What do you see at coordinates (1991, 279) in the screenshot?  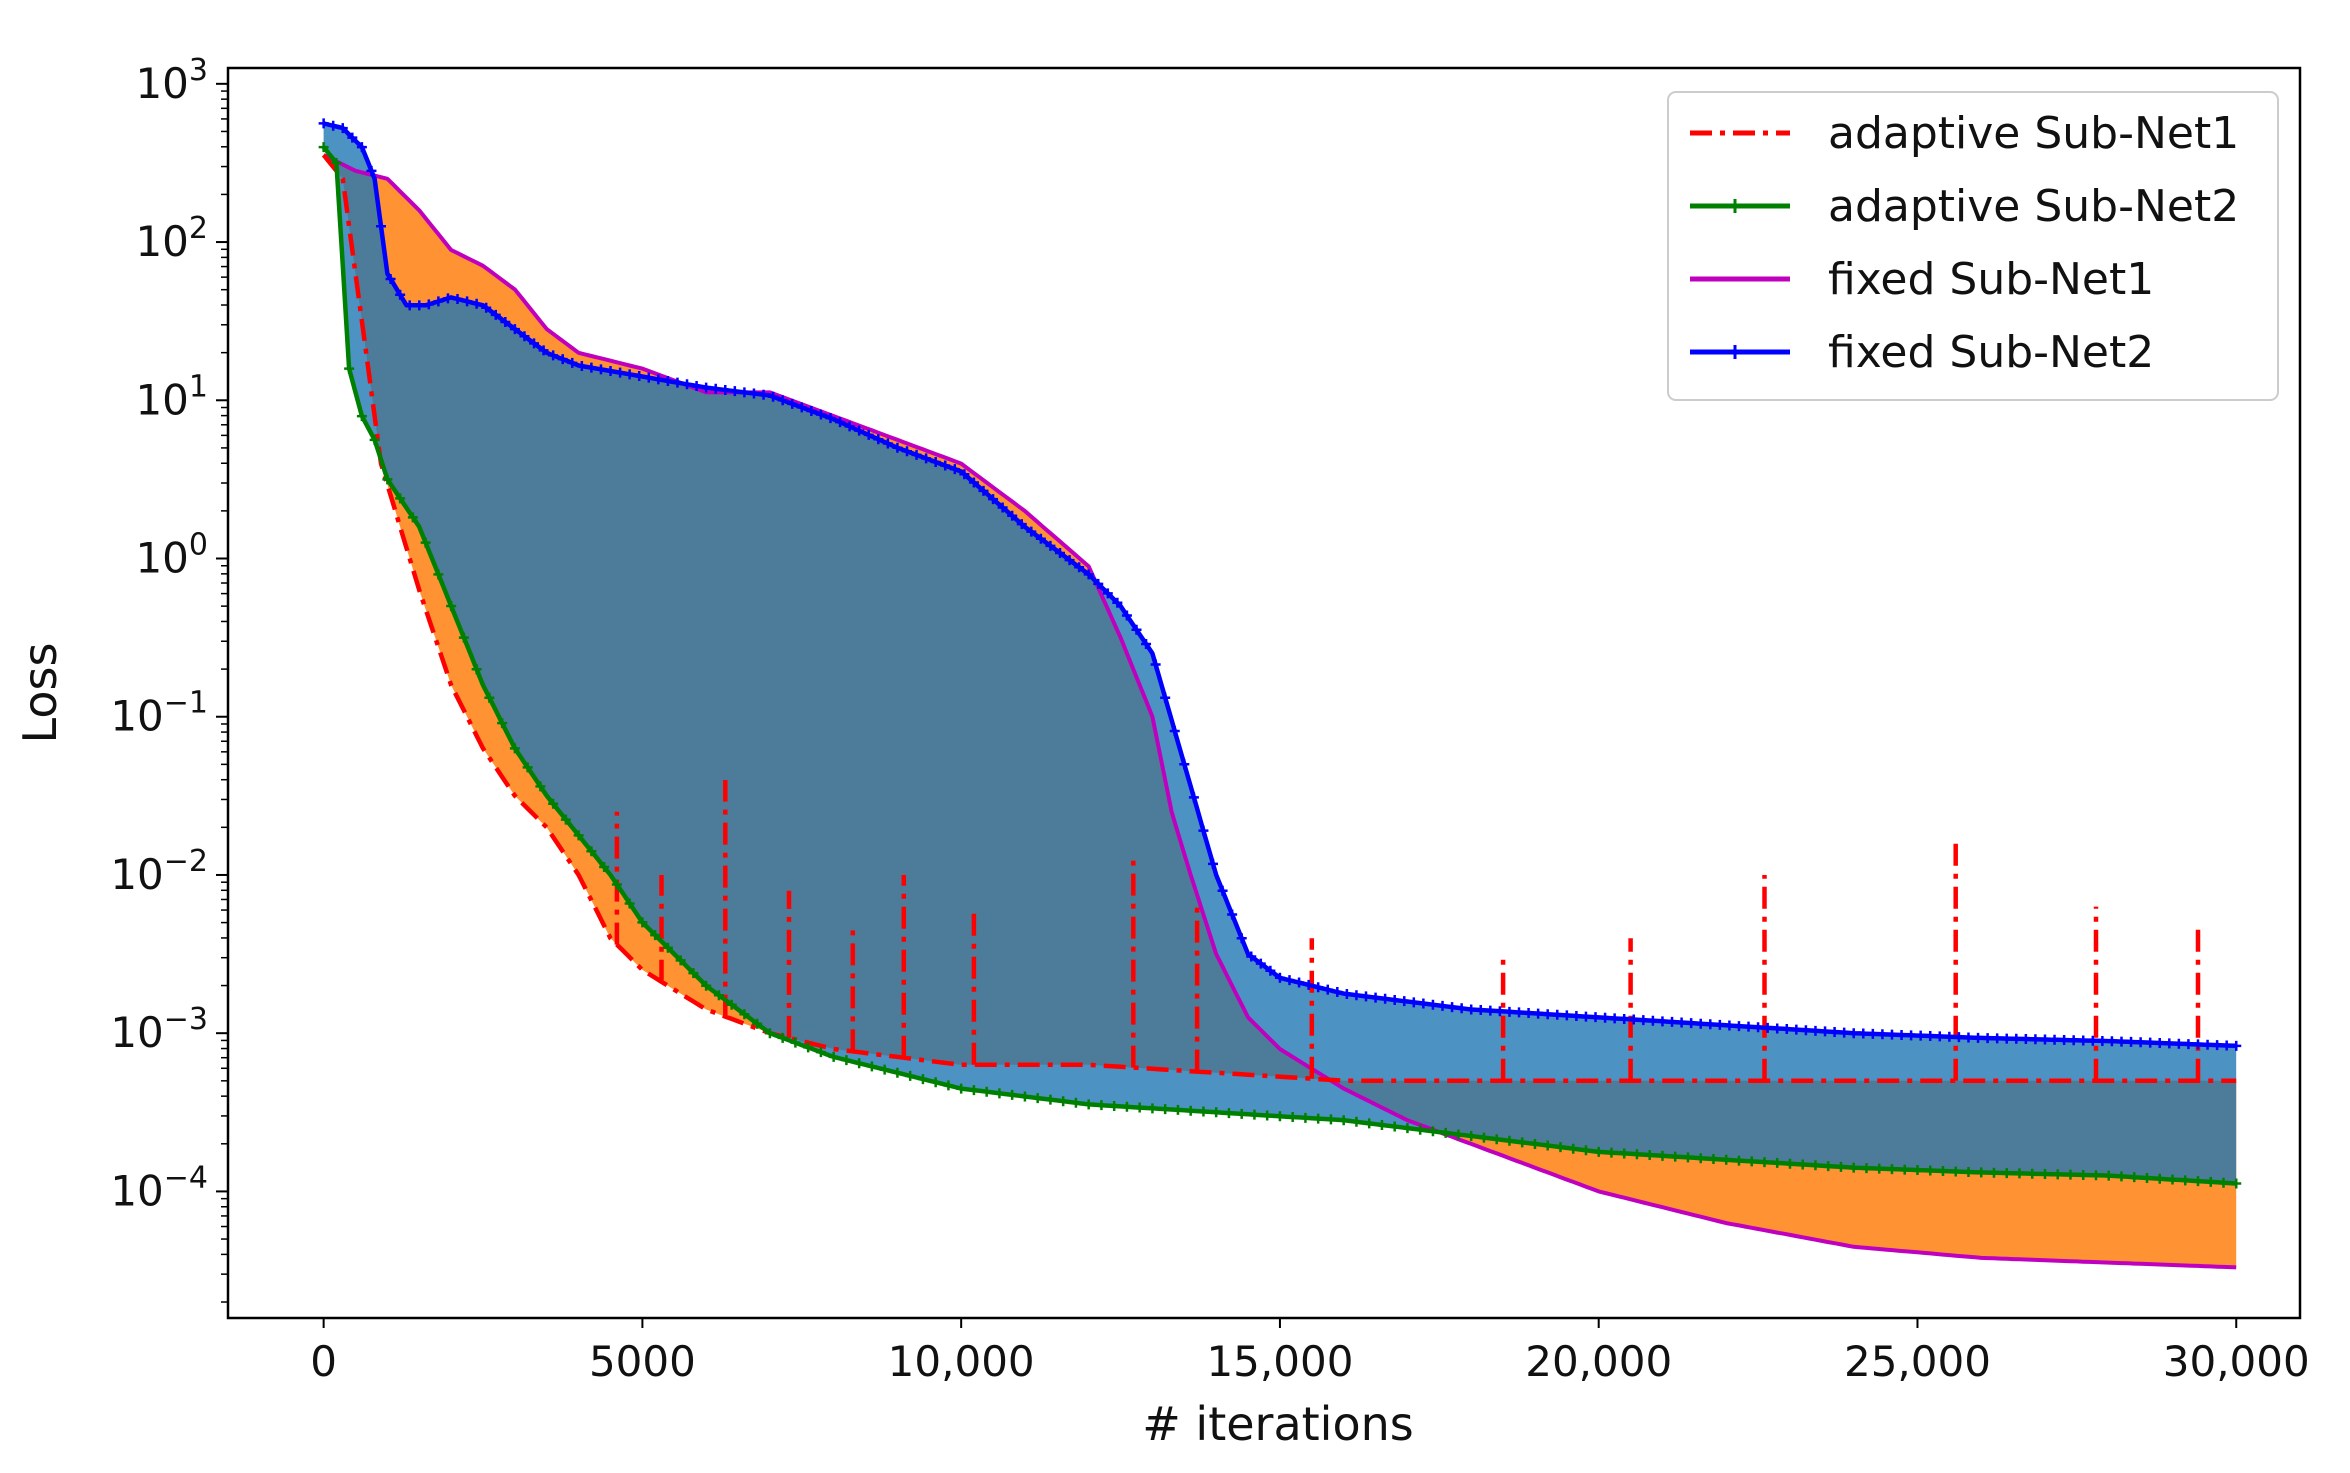 I see `legend-label-fixed-sub-net1: fixed Sub-Net1` at bounding box center [1991, 279].